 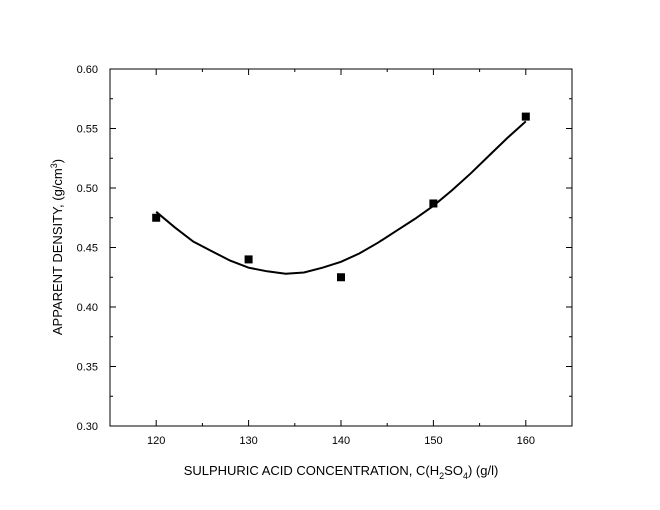 I want to click on y-tick-label: 0.35, so click(x=87, y=368).